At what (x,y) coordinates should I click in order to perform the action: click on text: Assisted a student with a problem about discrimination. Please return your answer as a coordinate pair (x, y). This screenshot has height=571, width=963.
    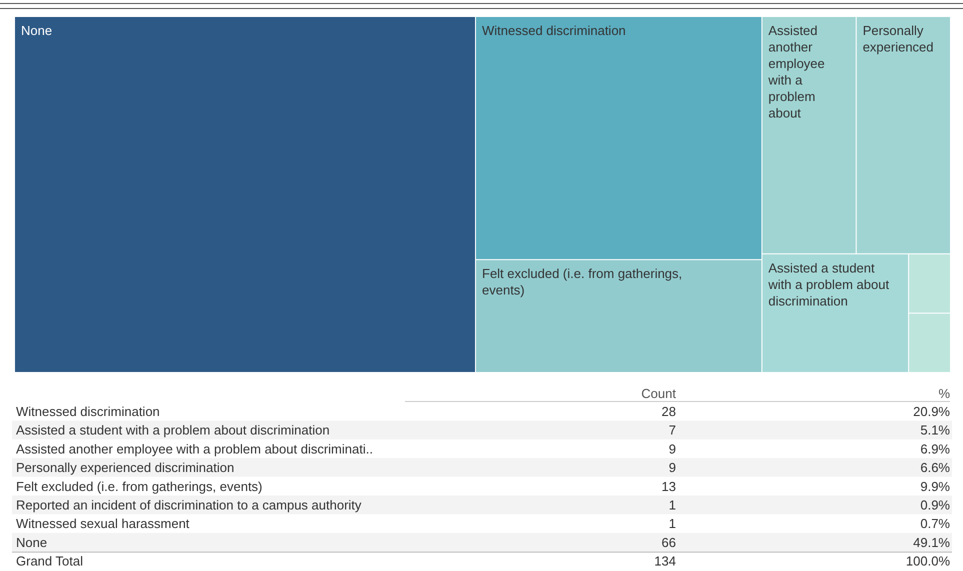
    Looking at the image, I should click on (829, 284).